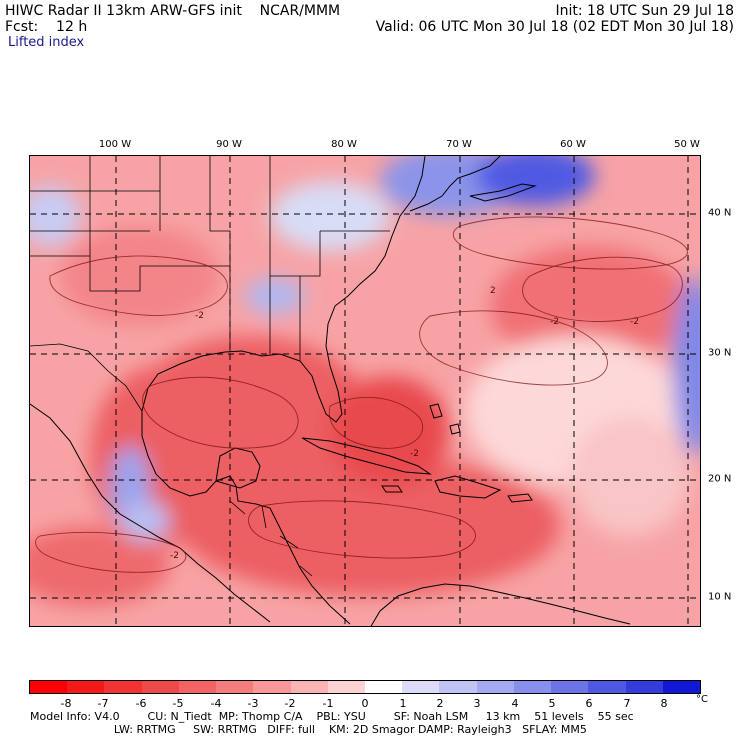 The height and width of the screenshot is (740, 740). I want to click on warm-caribbean, so click(370, 526).